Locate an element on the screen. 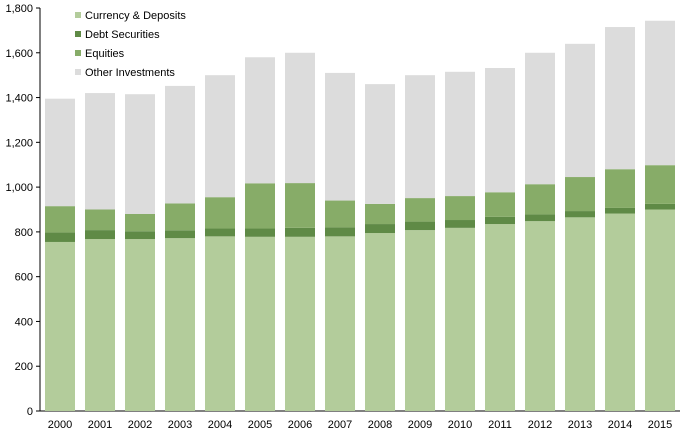  bar-other-investments-2011 is located at coordinates (500, 130).